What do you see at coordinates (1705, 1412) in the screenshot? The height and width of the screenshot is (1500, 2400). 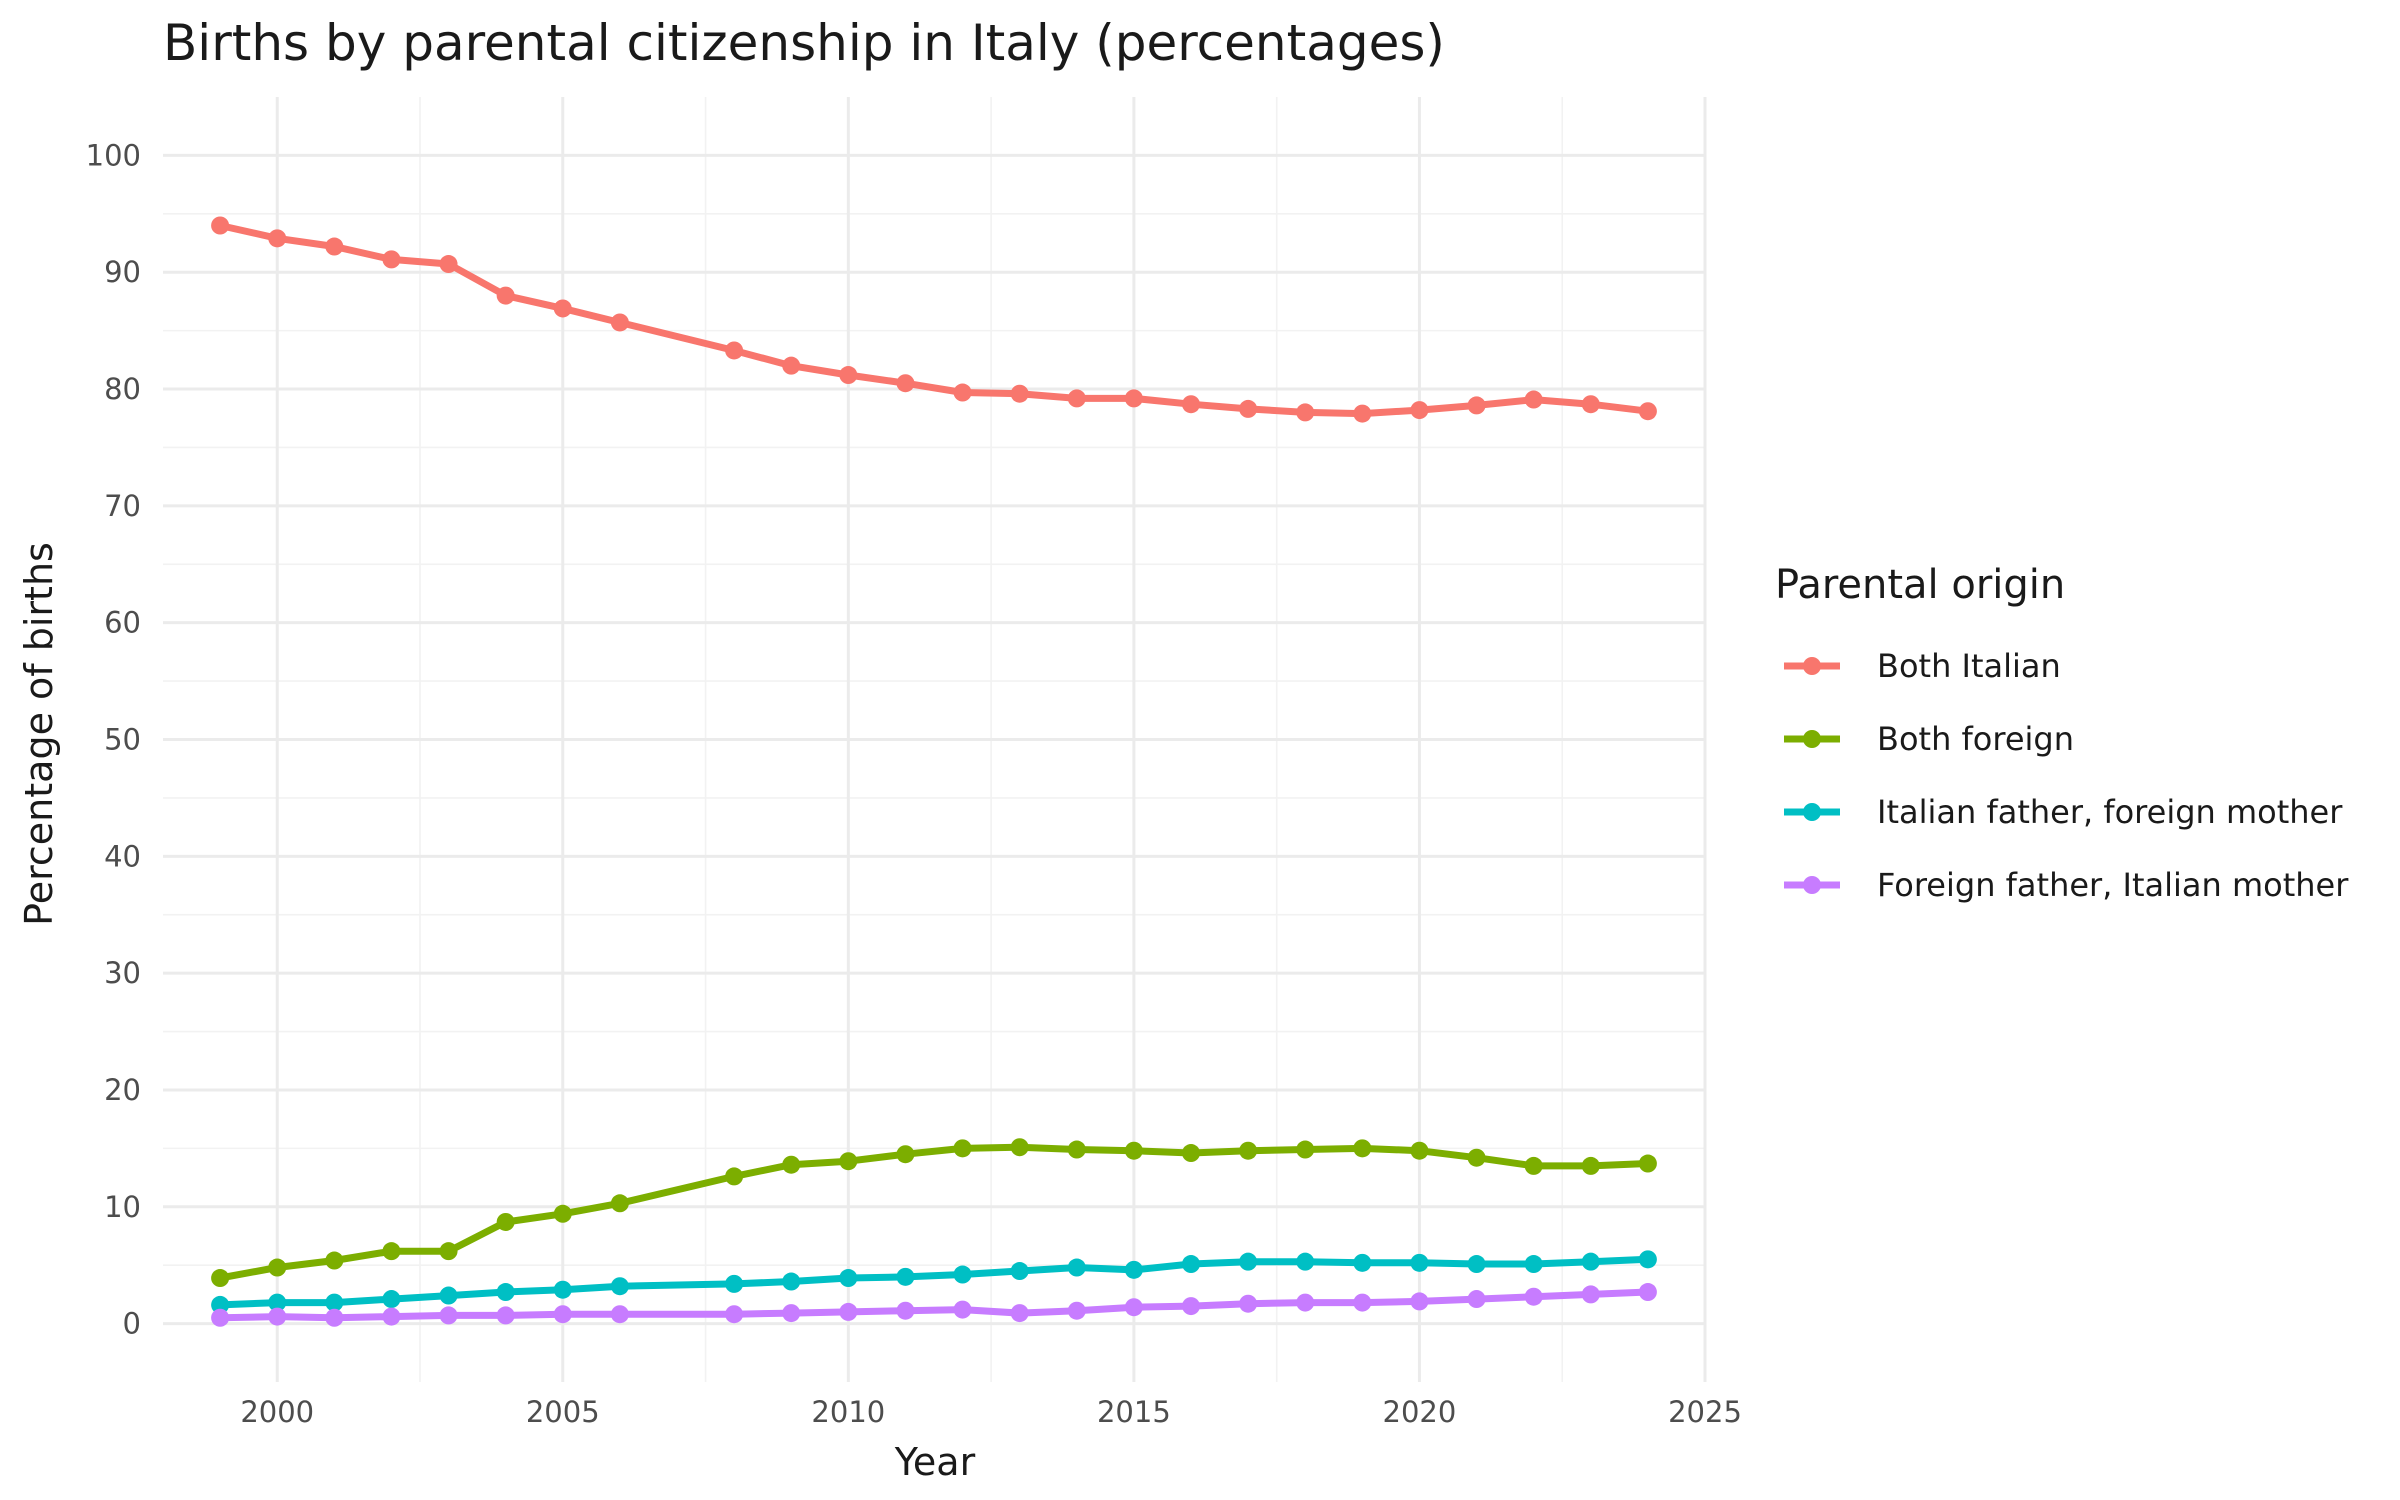 I see `x-tick-label: 2025` at bounding box center [1705, 1412].